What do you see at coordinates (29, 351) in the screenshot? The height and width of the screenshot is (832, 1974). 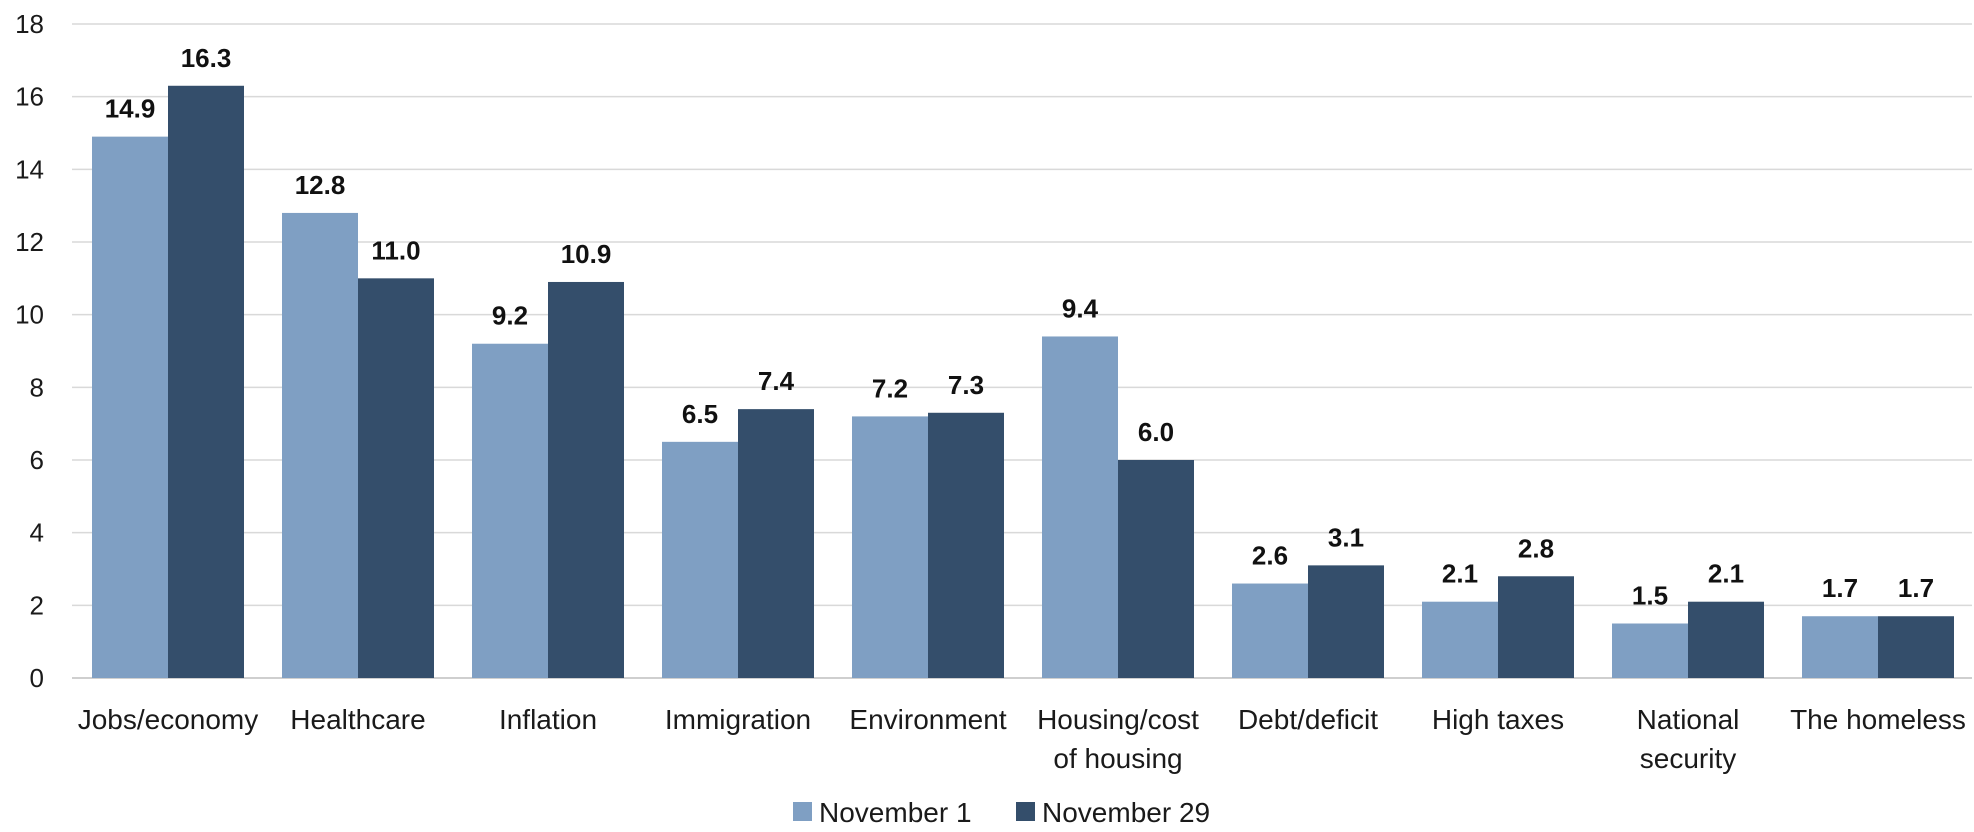 I see `y-axis: 0 2 4 6 8 10 12 14 16 18` at bounding box center [29, 351].